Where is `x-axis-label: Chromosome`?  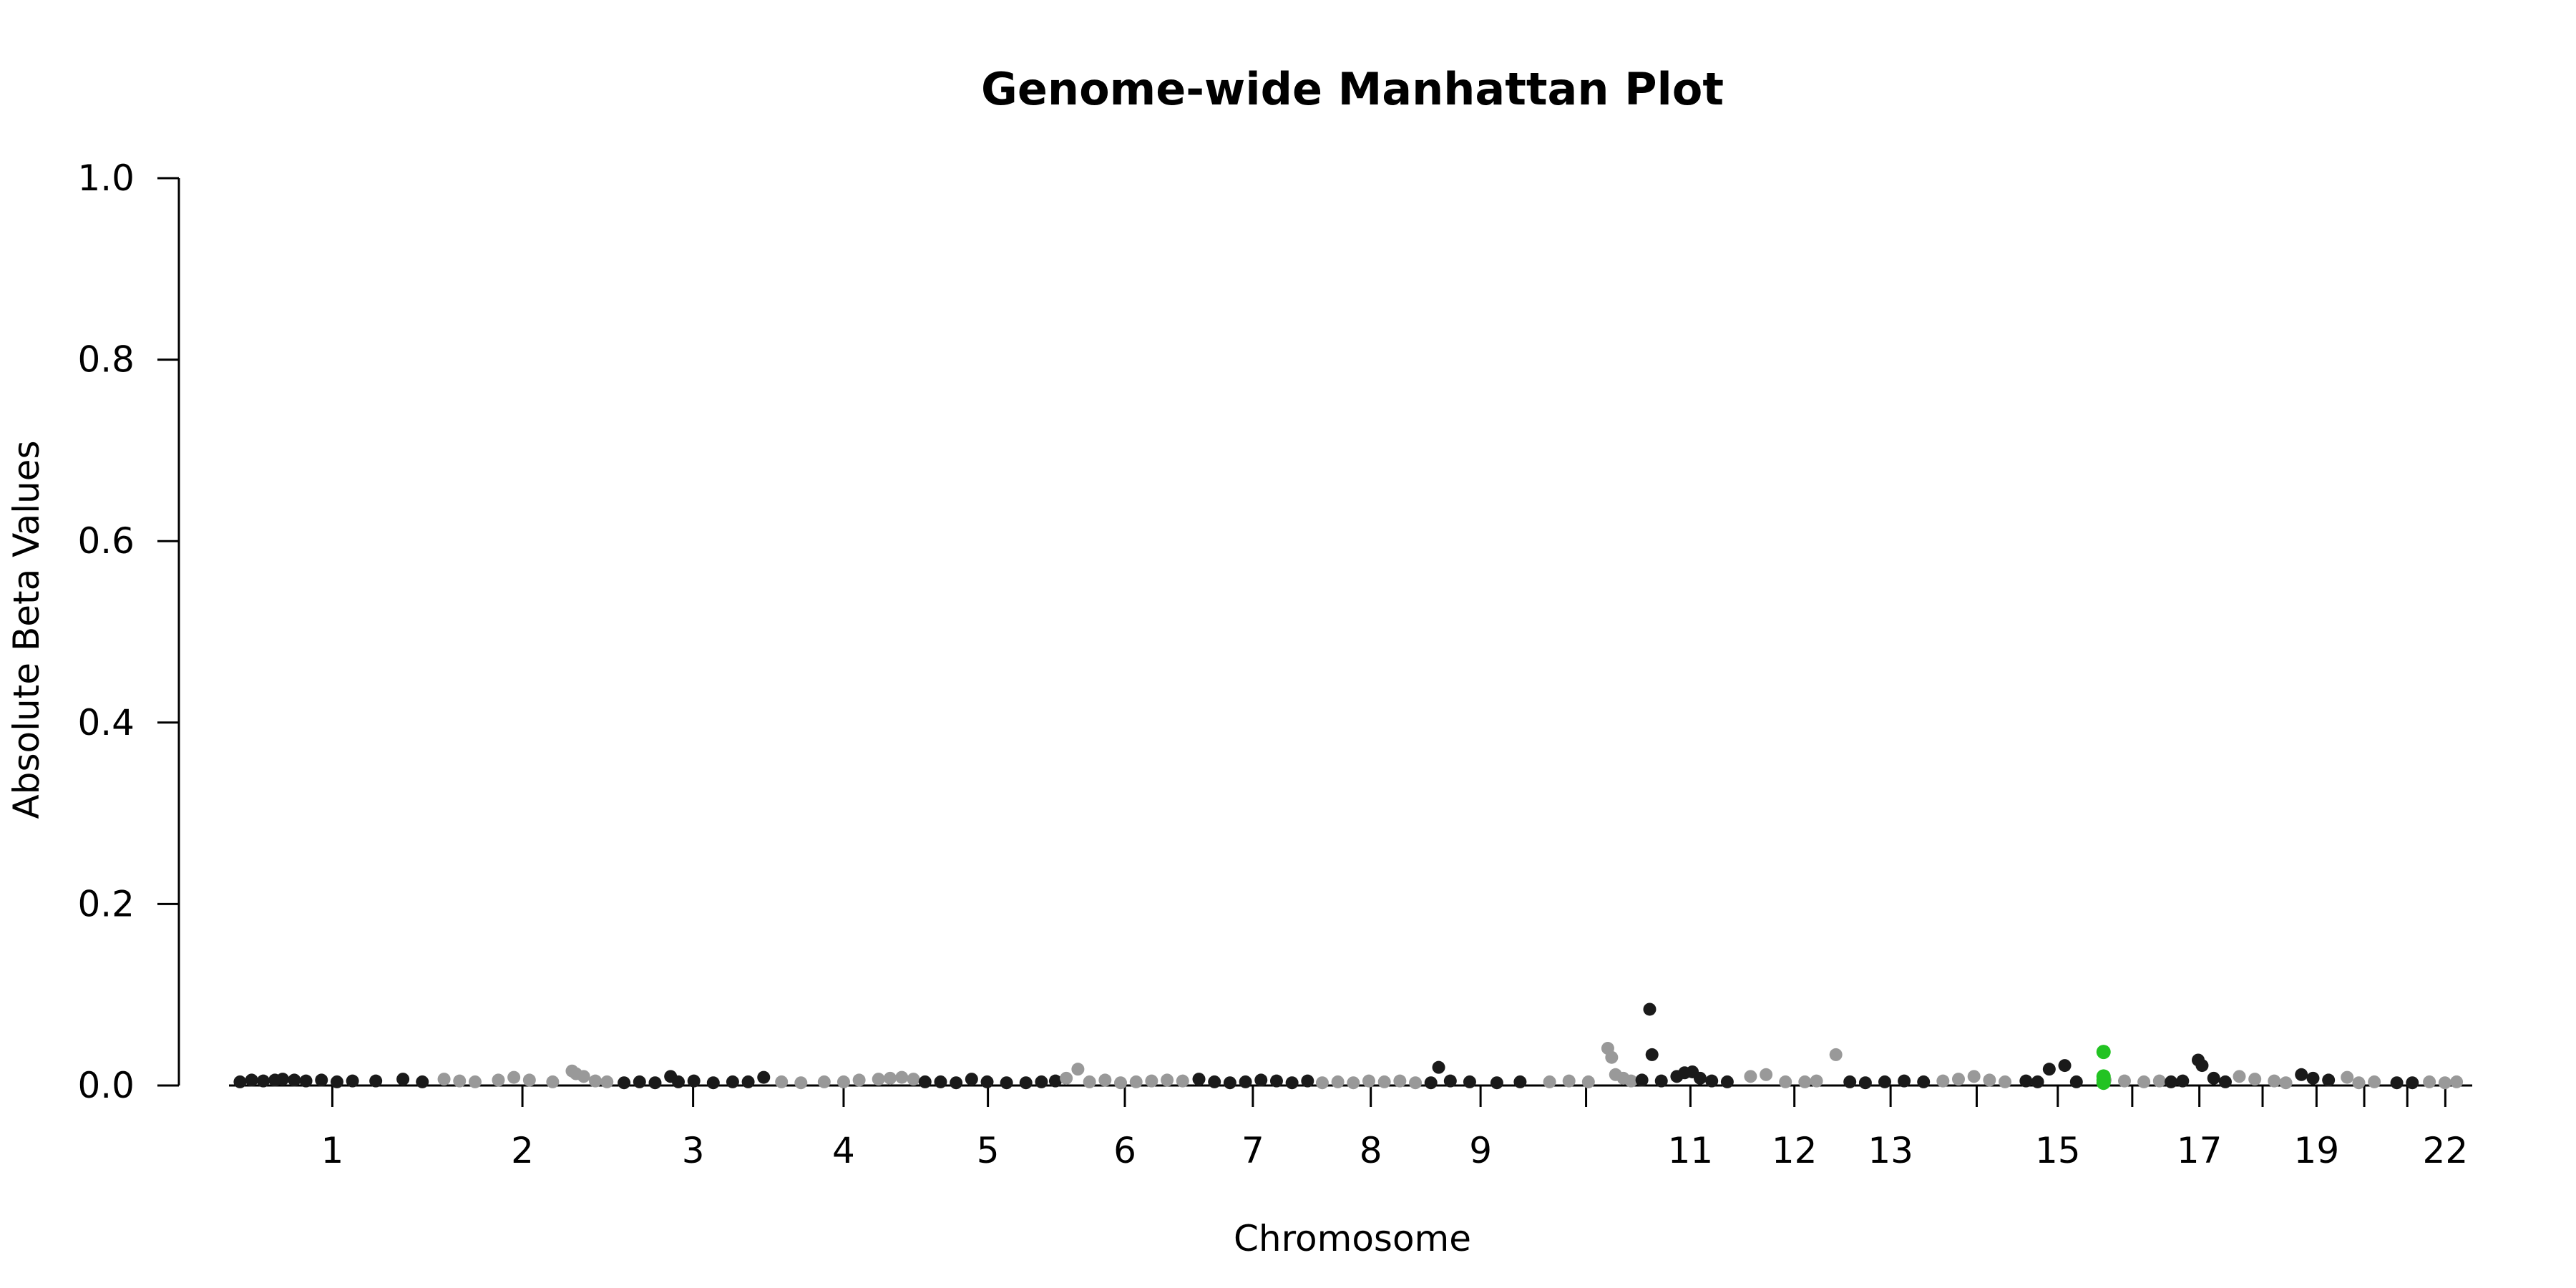 x-axis-label: Chromosome is located at coordinates (1352, 1238).